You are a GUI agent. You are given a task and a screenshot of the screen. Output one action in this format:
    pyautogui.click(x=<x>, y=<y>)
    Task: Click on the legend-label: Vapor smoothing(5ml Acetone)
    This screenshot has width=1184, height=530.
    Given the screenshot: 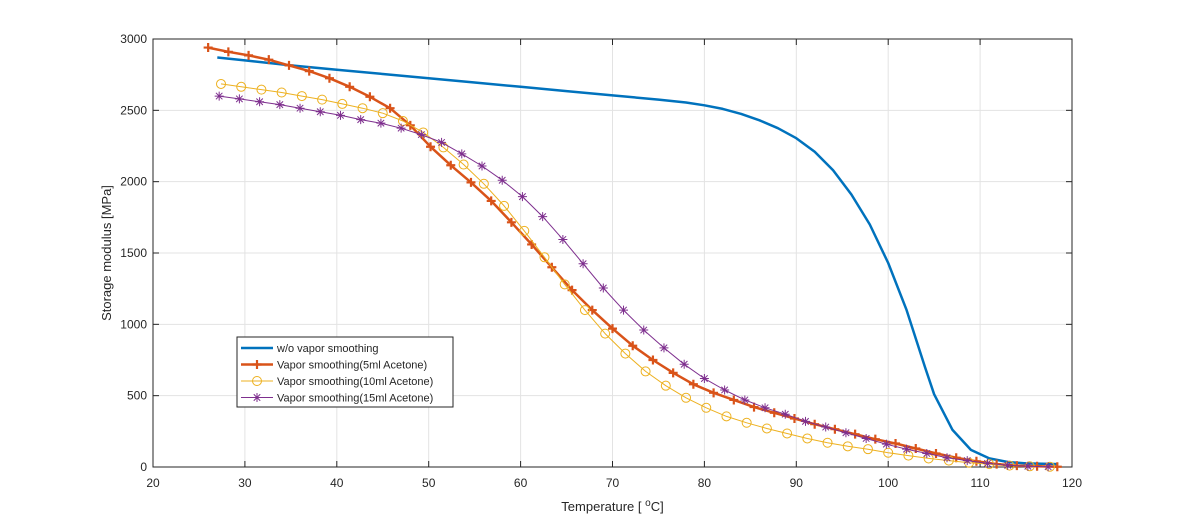 What is the action you would take?
    pyautogui.click(x=352, y=366)
    